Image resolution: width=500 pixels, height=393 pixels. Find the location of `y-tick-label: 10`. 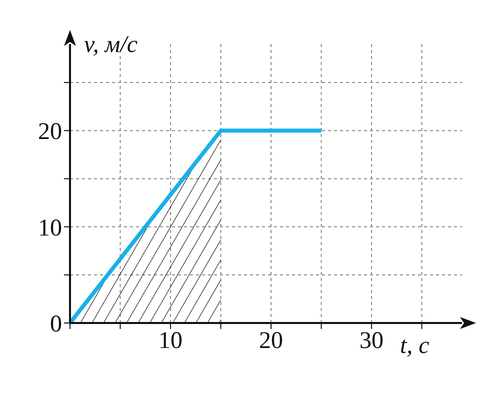

y-tick-label: 10 is located at coordinates (50, 228).